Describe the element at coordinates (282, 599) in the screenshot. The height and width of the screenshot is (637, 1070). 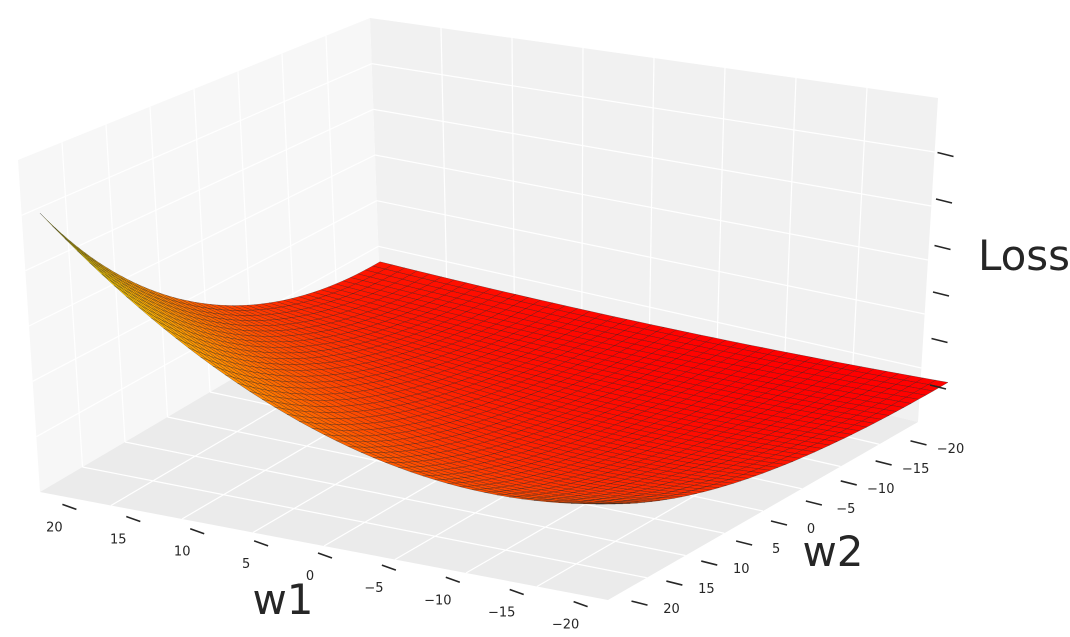
I see `w1-axis-title: w1` at that location.